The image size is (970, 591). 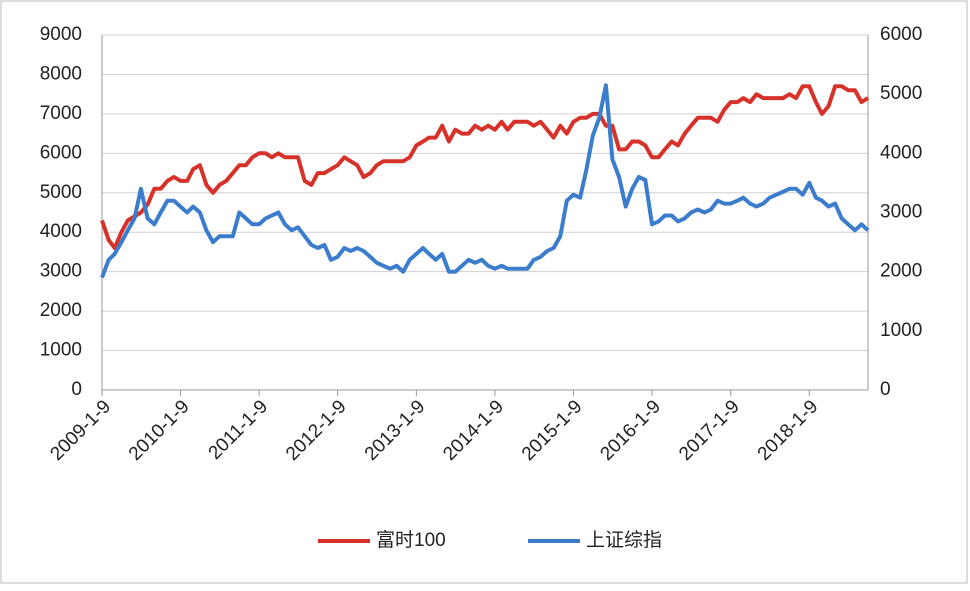 What do you see at coordinates (901, 34) in the screenshot?
I see `y2-tick-label: 6000` at bounding box center [901, 34].